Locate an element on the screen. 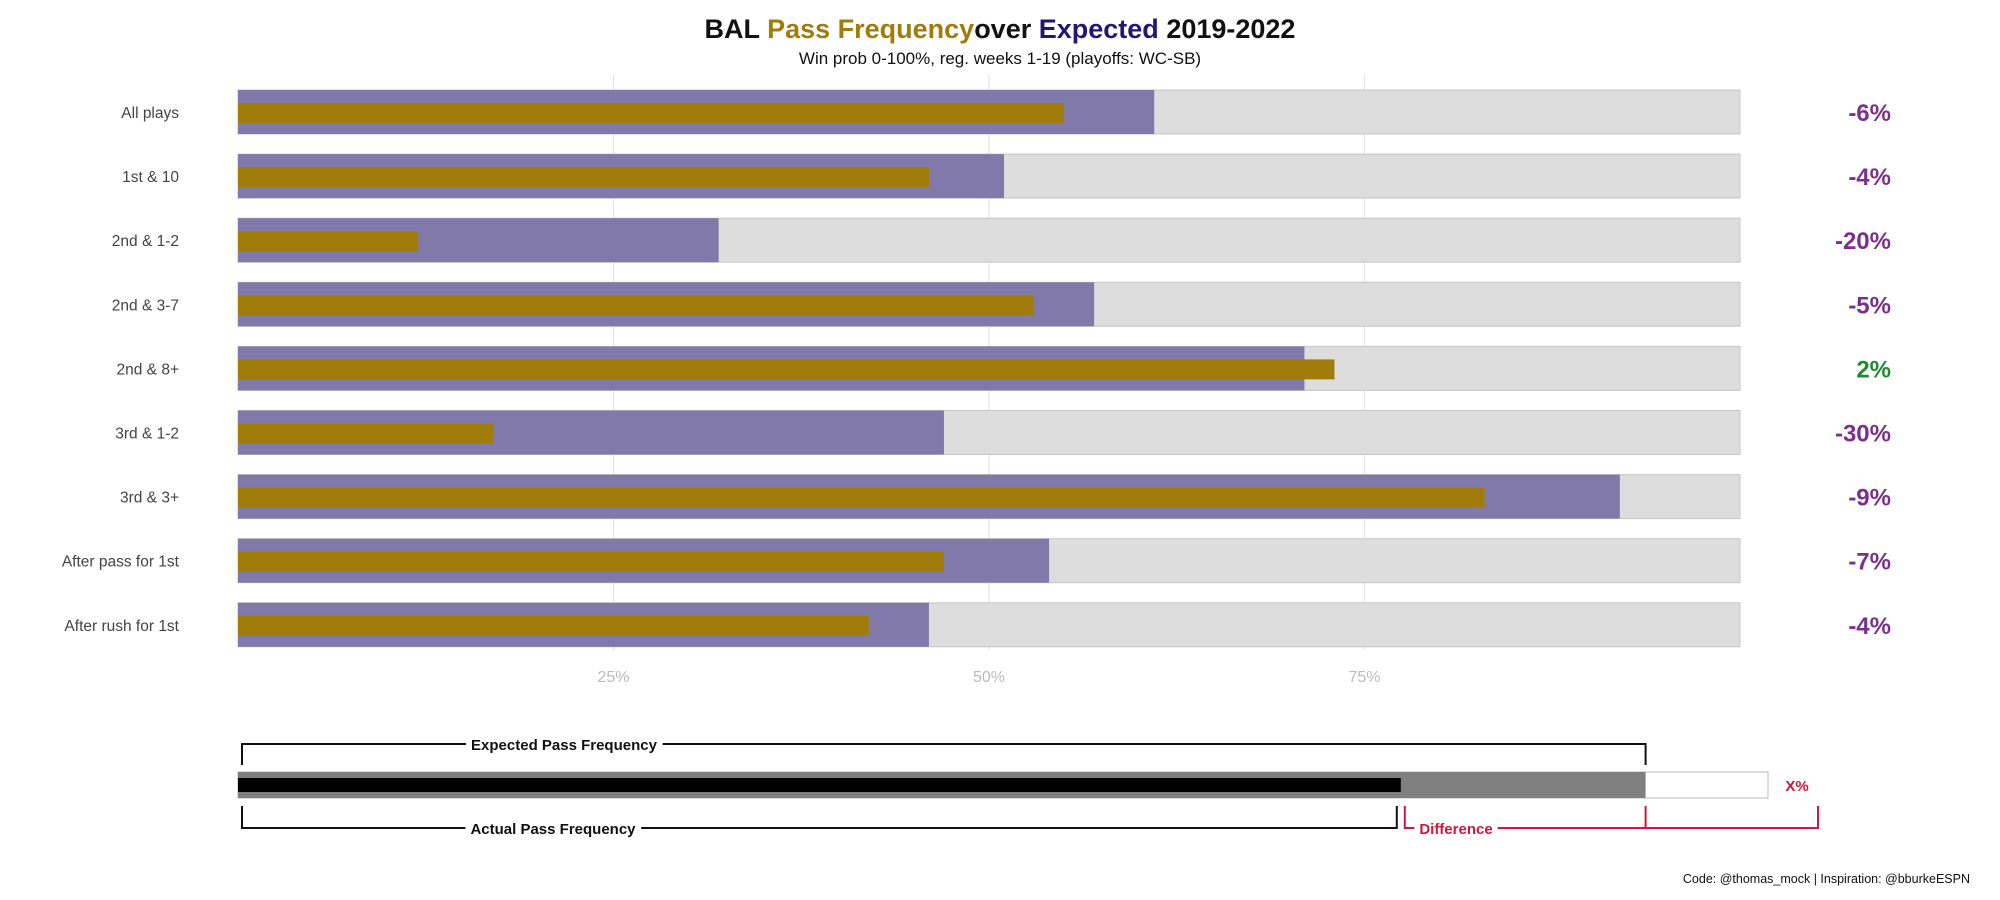  category-label: After rush for 1st is located at coordinates (121, 626).